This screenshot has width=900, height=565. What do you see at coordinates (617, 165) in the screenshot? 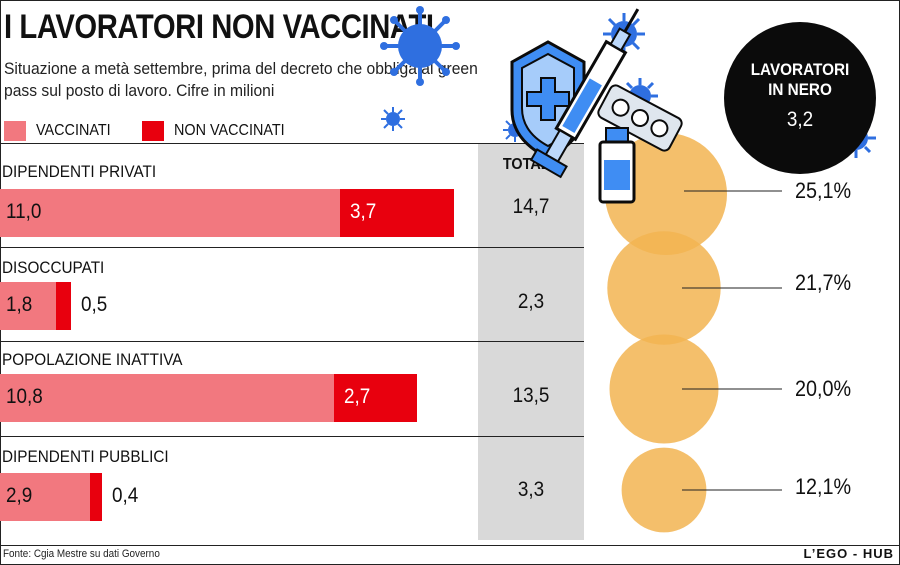
I see `vial-icon` at bounding box center [617, 165].